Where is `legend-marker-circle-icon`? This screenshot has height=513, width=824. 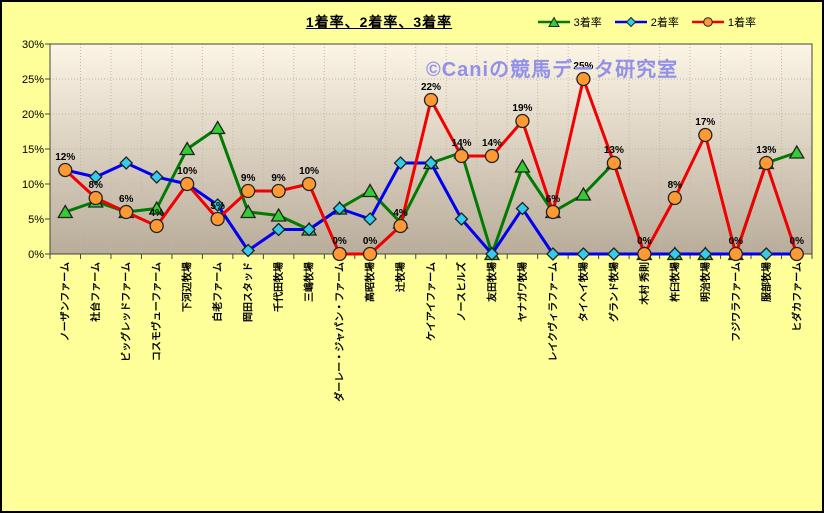 legend-marker-circle-icon is located at coordinates (707, 22).